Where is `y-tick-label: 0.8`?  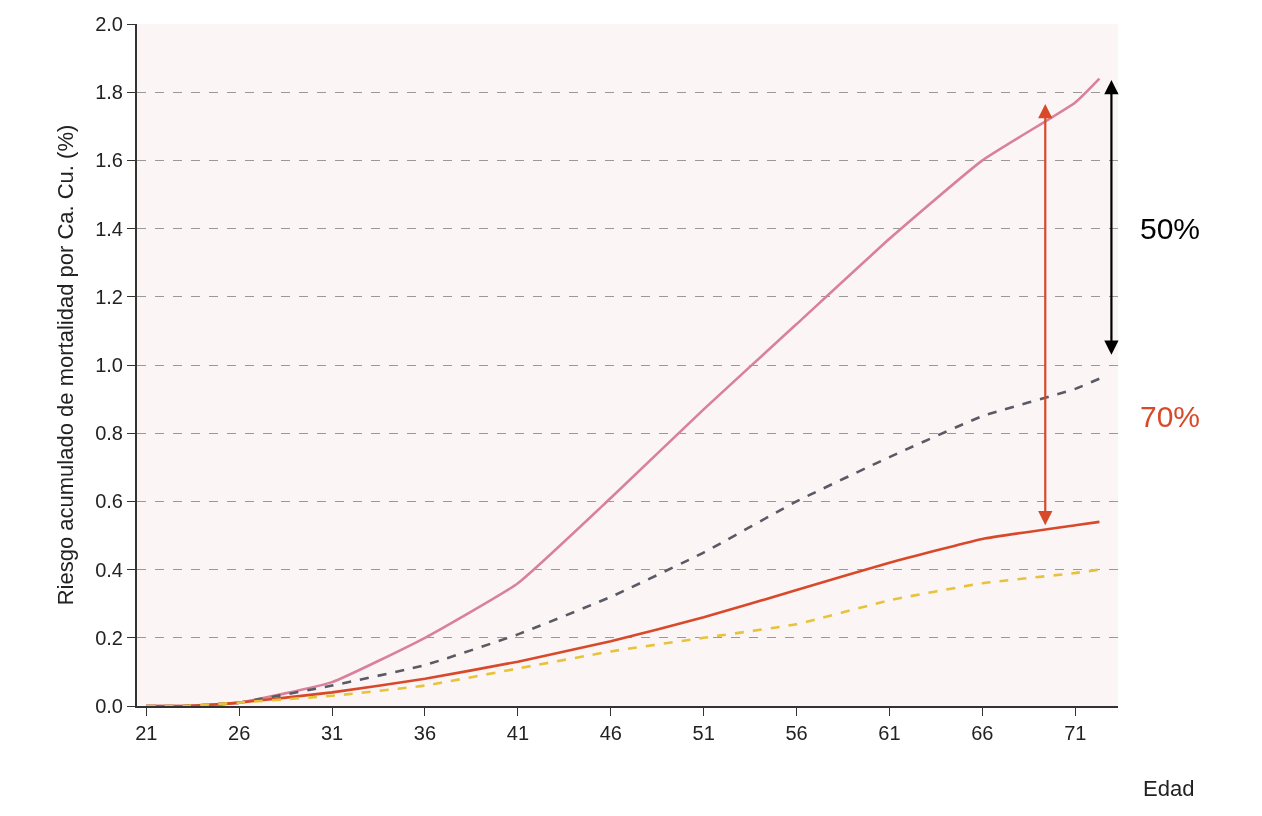 y-tick-label: 0.8 is located at coordinates (109, 433).